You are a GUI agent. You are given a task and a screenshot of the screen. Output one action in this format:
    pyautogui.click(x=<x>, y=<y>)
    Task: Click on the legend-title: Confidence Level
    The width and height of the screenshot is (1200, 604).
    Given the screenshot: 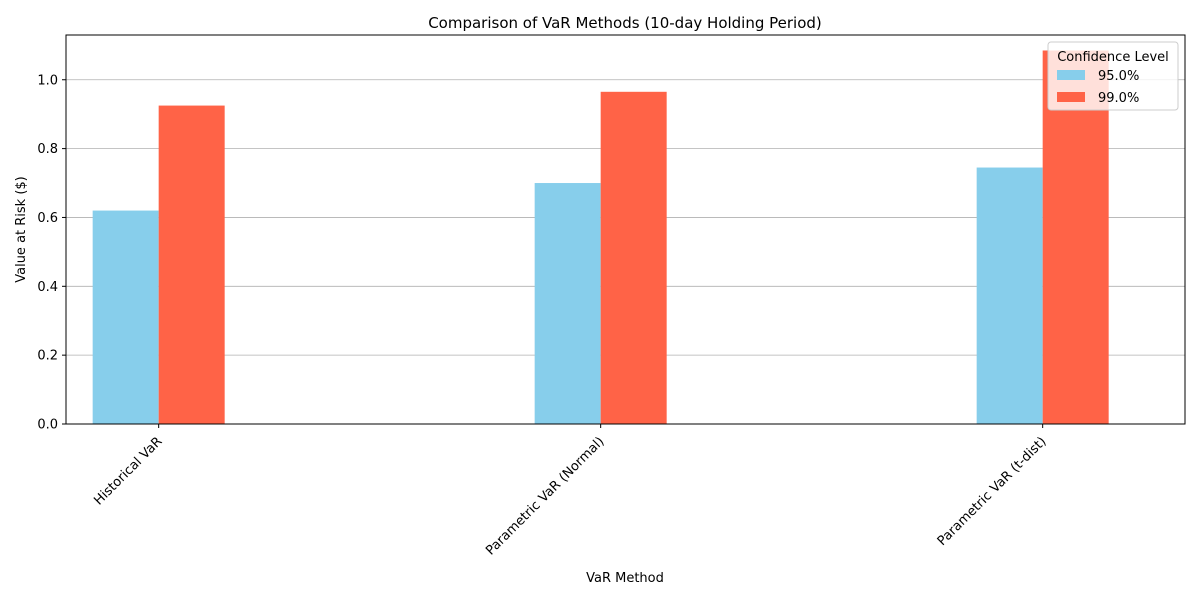 What is the action you would take?
    pyautogui.click(x=1113, y=57)
    